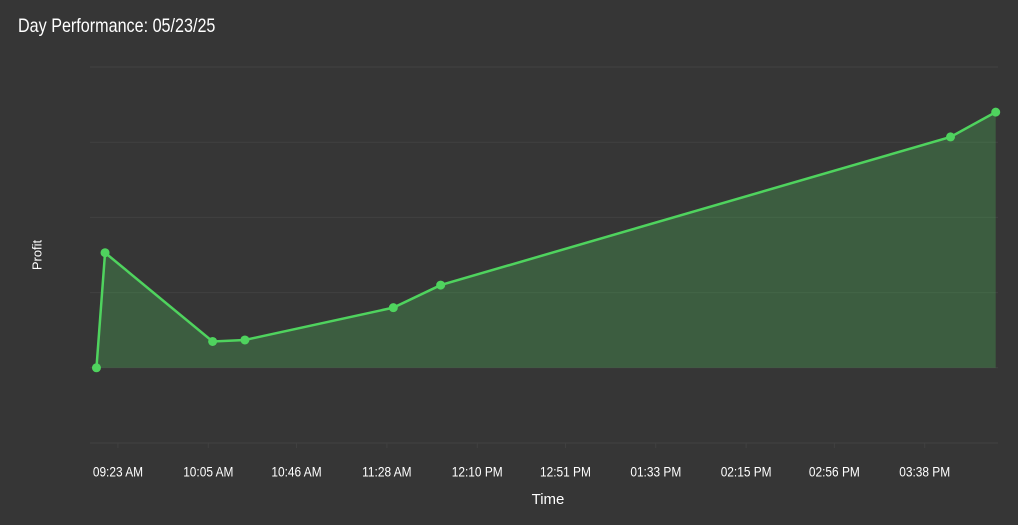 The width and height of the screenshot is (1018, 525). I want to click on x-tick-label: 12:10 PM, so click(477, 472).